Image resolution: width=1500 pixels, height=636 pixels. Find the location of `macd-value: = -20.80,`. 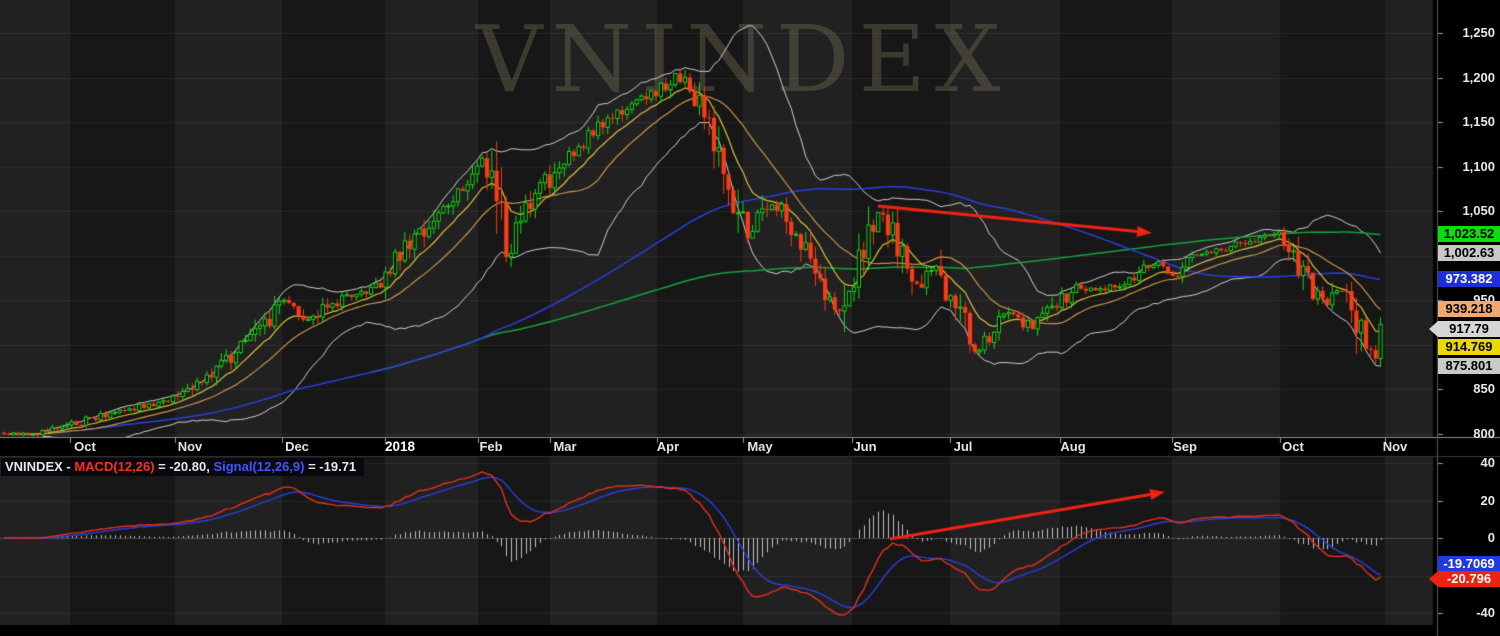

macd-value: = -20.80, is located at coordinates (184, 466).